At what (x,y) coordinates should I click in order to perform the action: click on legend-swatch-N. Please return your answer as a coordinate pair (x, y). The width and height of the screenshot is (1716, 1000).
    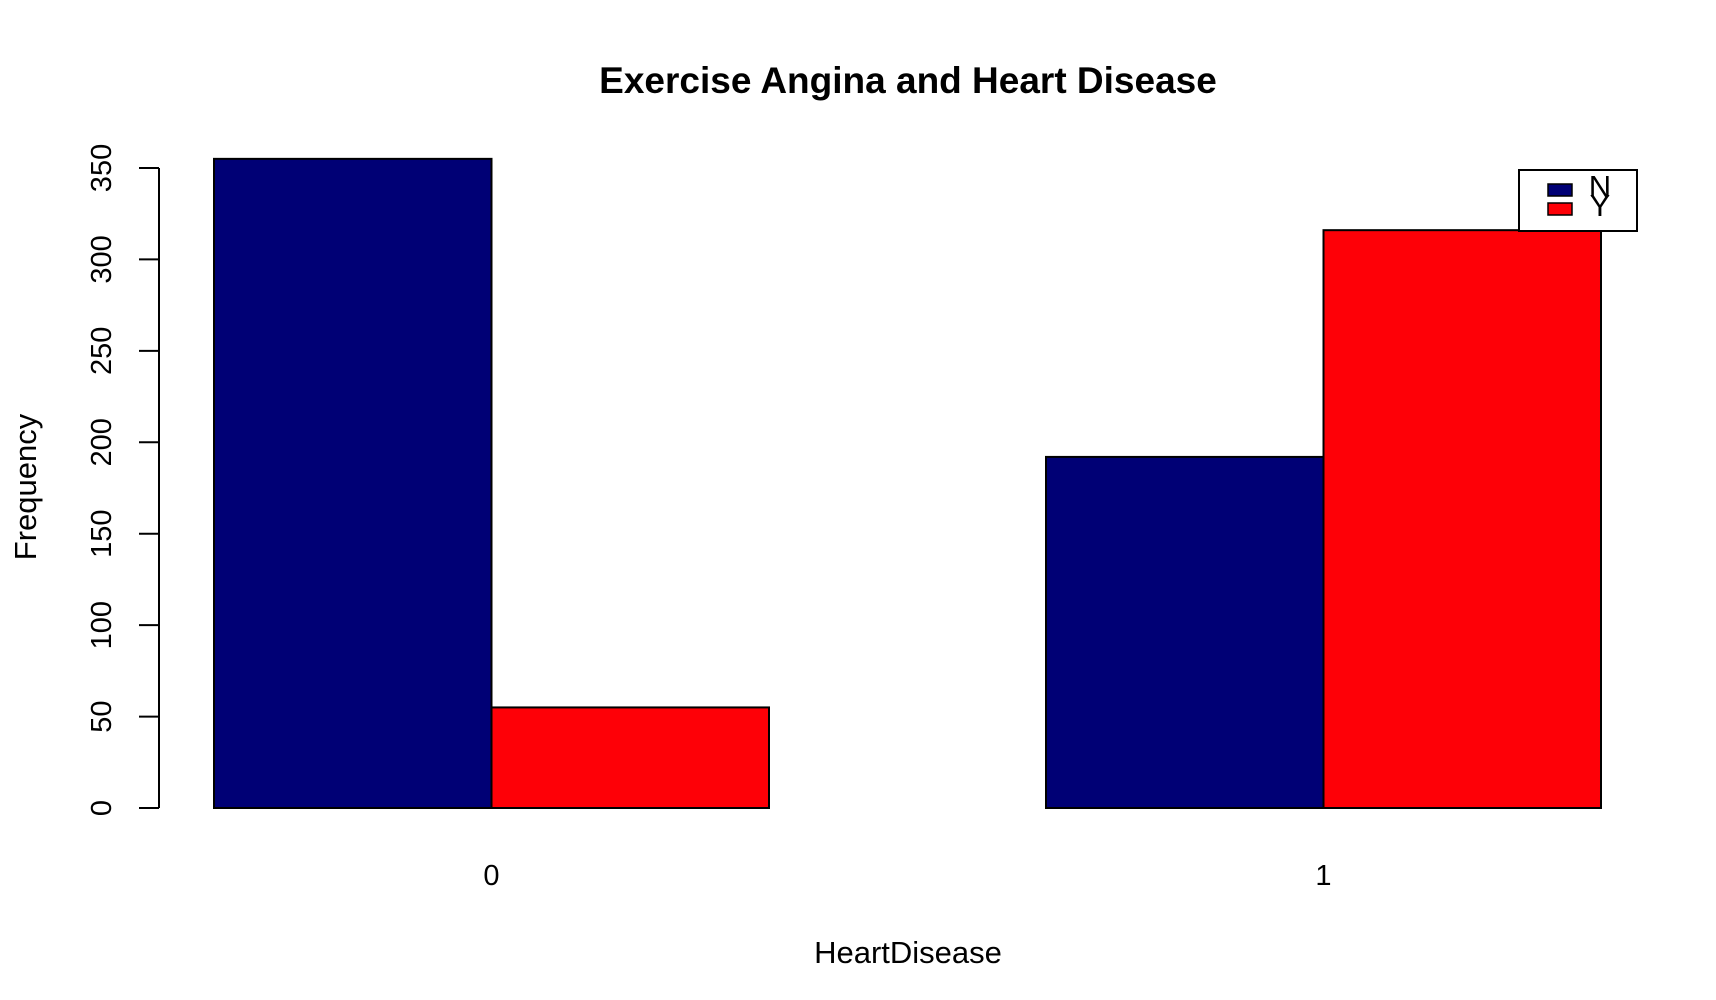
    Looking at the image, I should click on (1560, 190).